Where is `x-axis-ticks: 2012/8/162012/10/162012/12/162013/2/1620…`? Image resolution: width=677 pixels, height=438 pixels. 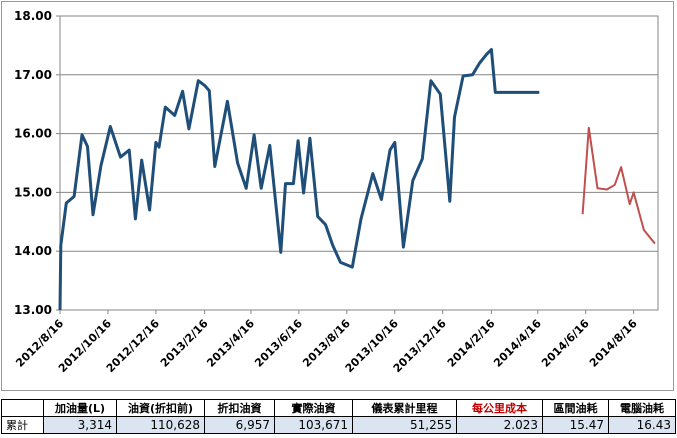 x-axis-ticks: 2012/8/162012/10/162012/12/162013/2/1620… is located at coordinates (326, 346).